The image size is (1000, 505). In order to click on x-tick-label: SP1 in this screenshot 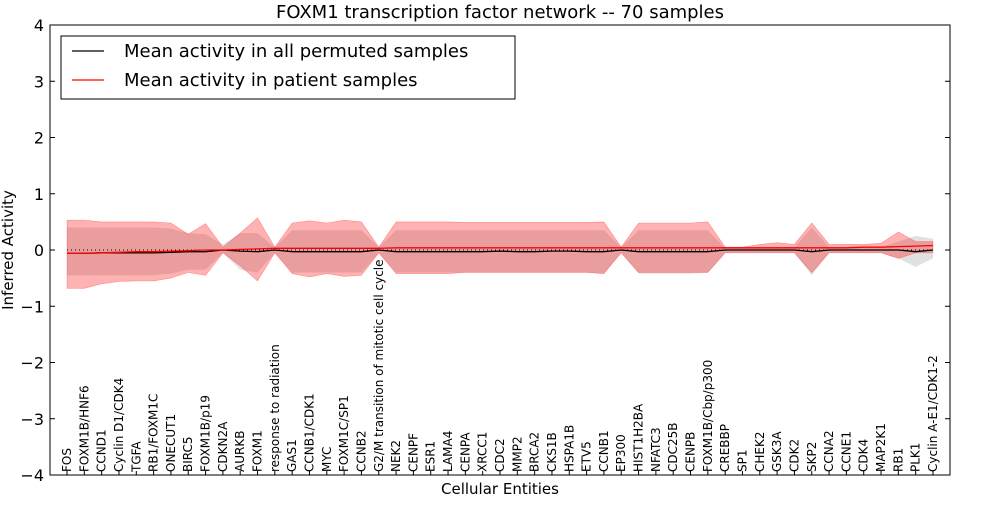, I will do `click(743, 461)`.